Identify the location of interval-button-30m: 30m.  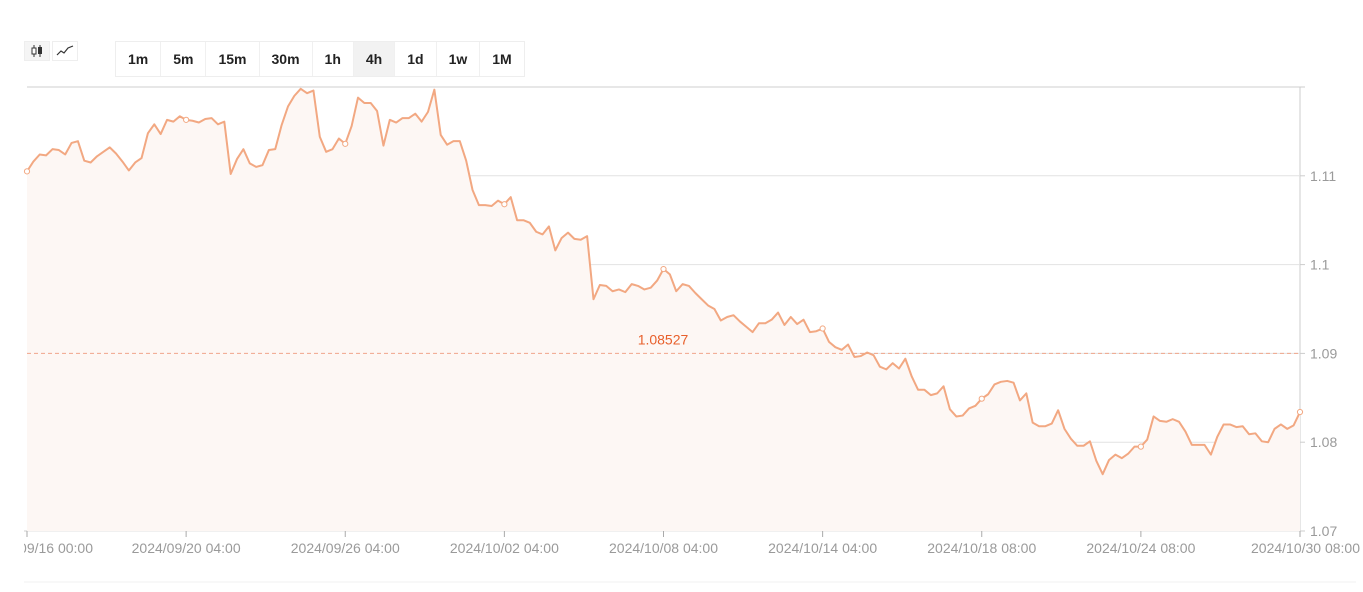
(286, 59).